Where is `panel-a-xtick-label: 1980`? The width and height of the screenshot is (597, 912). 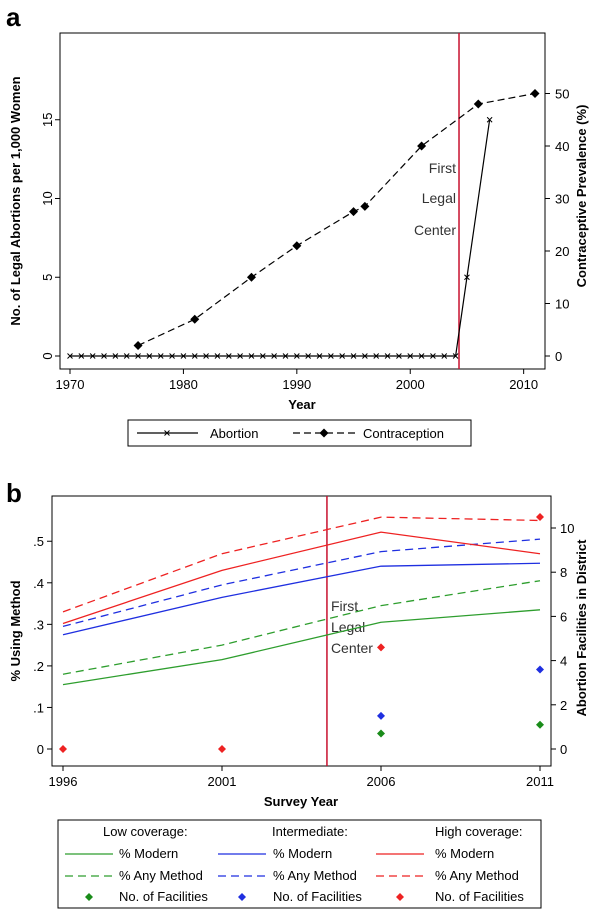 panel-a-xtick-label: 1980 is located at coordinates (183, 384).